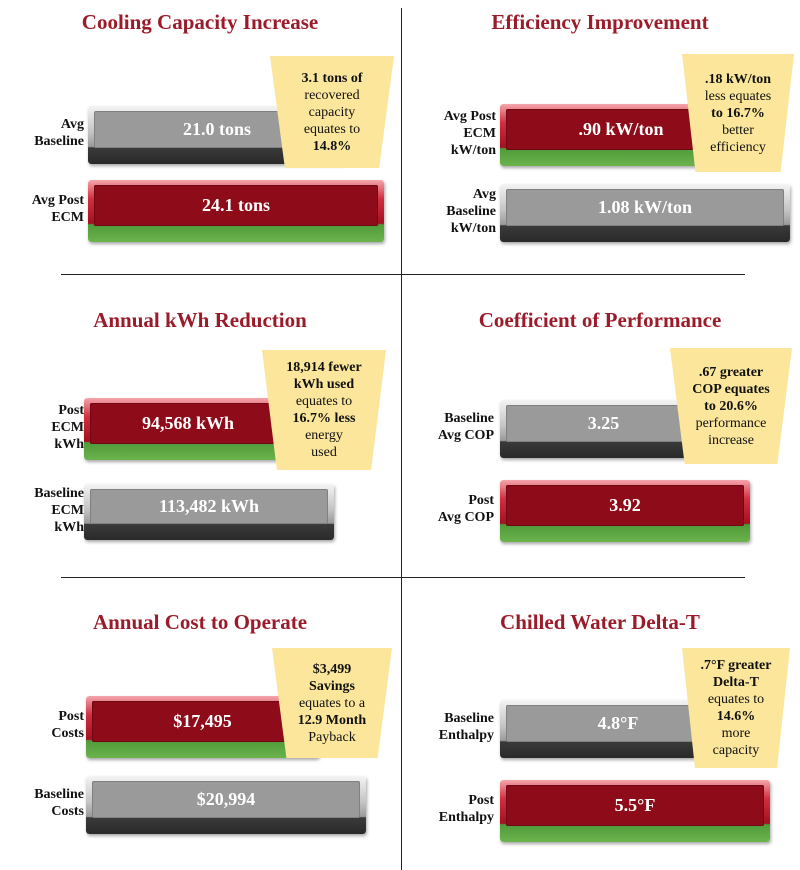 Image resolution: width=800 pixels, height=870 pixels. What do you see at coordinates (600, 320) in the screenshot?
I see `chart-title: Coefficient of Performance` at bounding box center [600, 320].